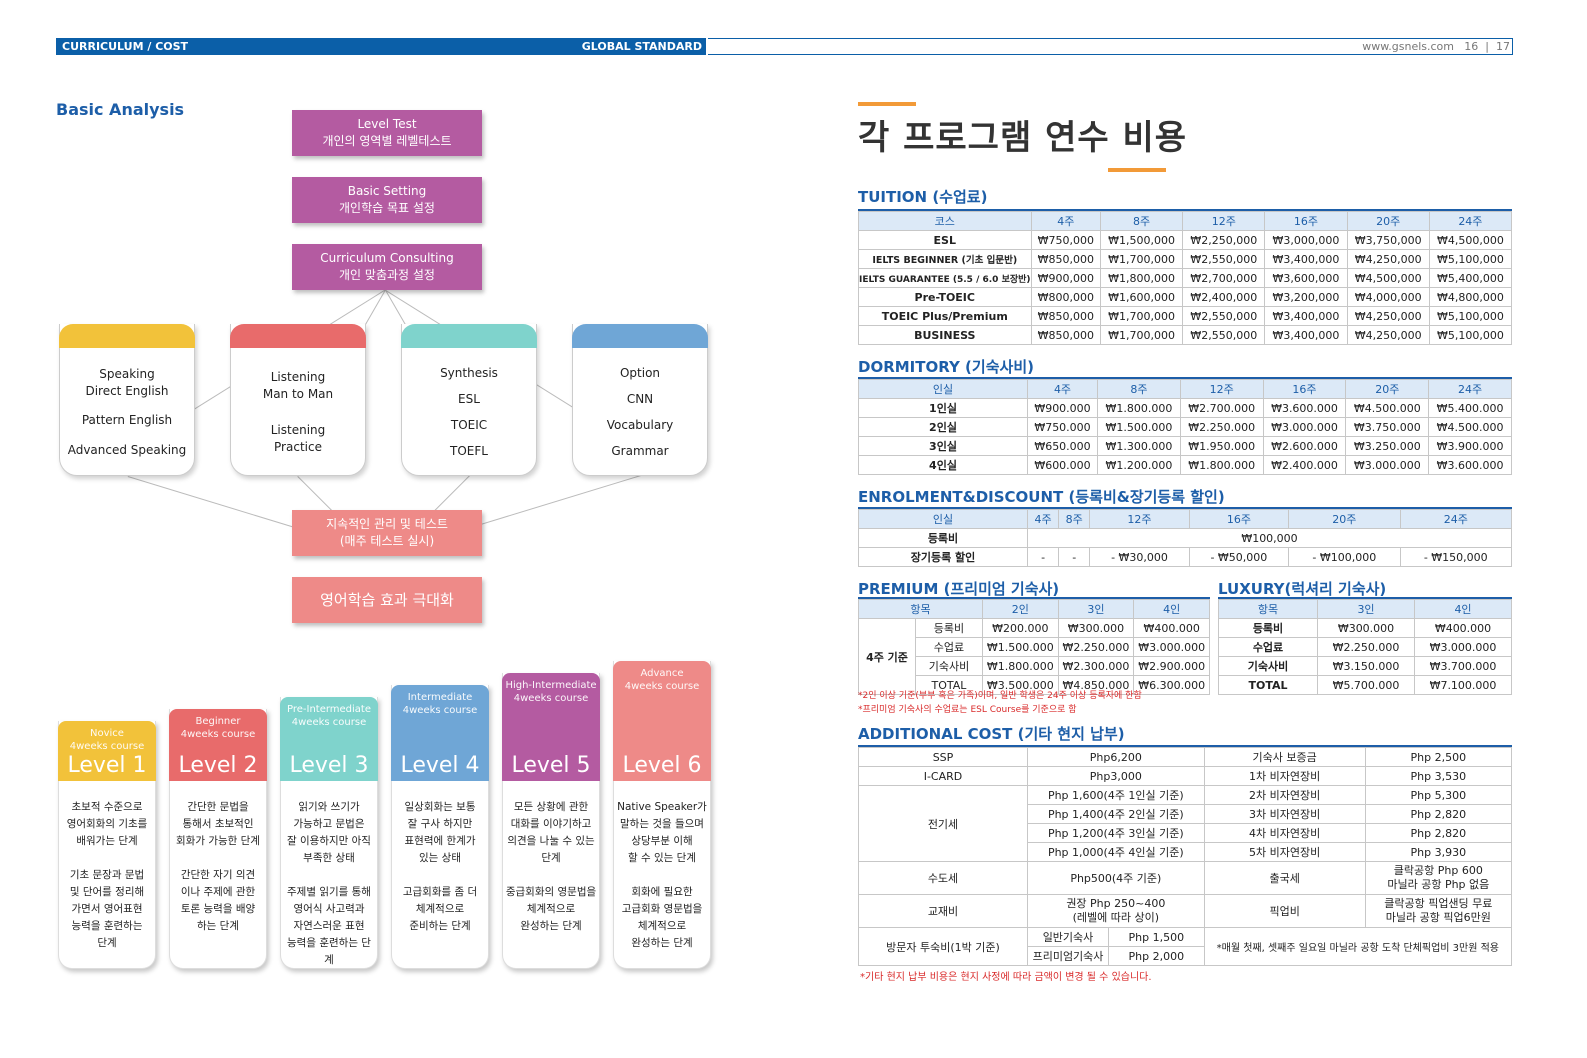 The height and width of the screenshot is (1058, 1587). Describe the element at coordinates (329, 926) in the screenshot. I see `level-desc: 주제별 읽기를 통해 영어식 사고력과 자연스러운 표현 능력을 훈련하는 단계` at that location.